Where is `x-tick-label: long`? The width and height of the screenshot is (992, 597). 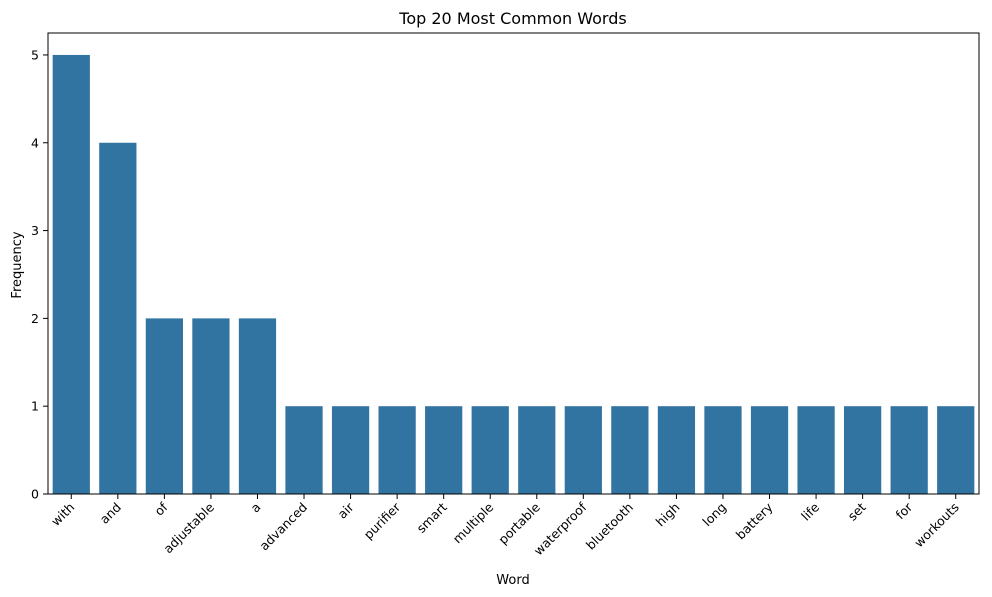 x-tick-label: long is located at coordinates (714, 515).